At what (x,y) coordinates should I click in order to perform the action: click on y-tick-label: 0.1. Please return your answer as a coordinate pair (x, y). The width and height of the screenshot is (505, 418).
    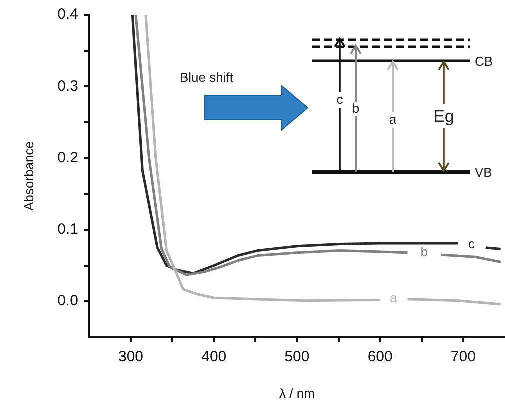
    Looking at the image, I should click on (68, 229).